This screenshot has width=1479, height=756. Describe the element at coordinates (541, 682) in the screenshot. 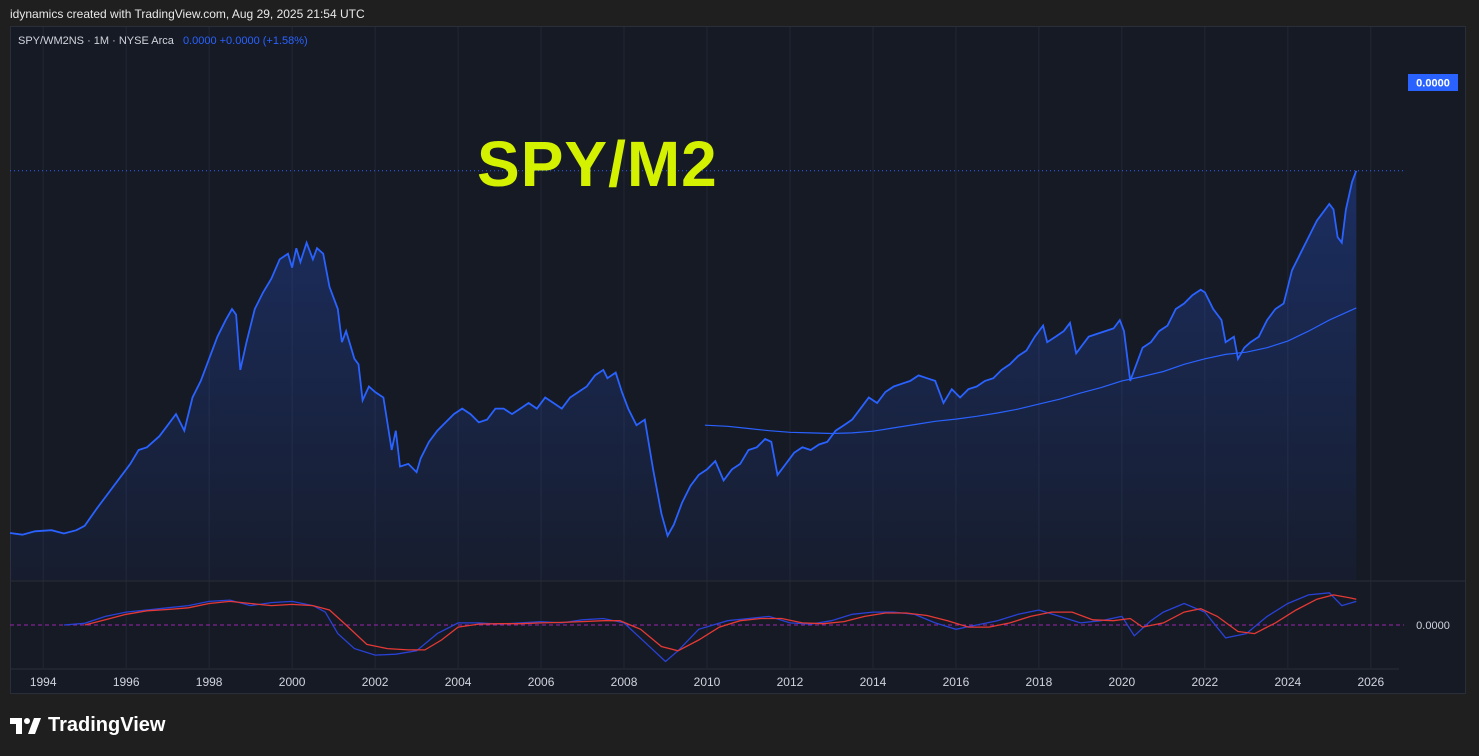

I see `x-tick-label: 2006` at that location.